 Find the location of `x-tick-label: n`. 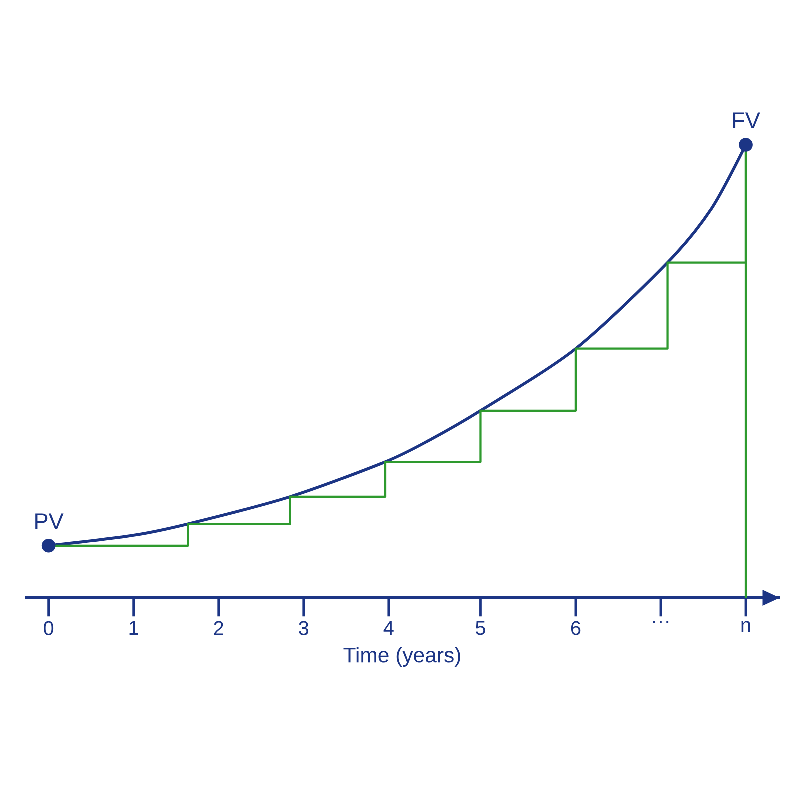

x-tick-label: n is located at coordinates (746, 626).